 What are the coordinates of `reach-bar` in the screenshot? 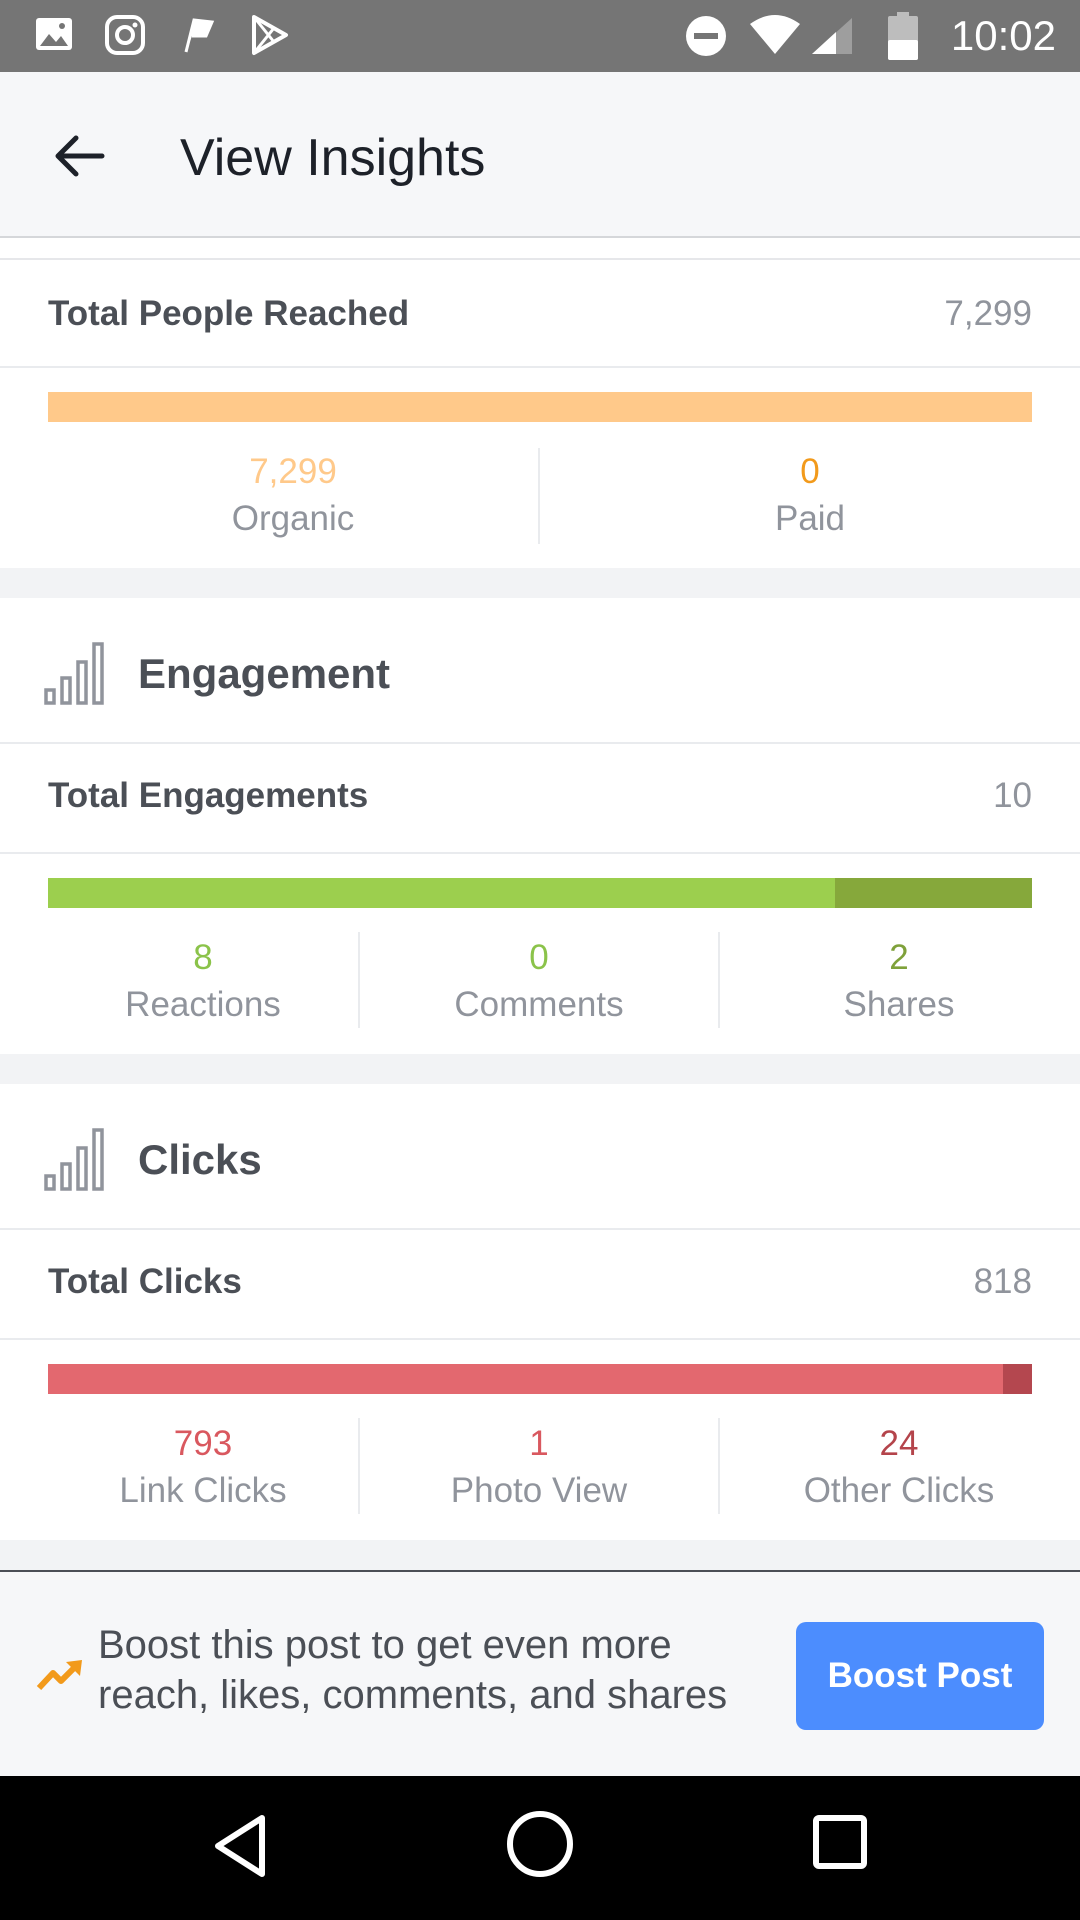 It's located at (540, 407).